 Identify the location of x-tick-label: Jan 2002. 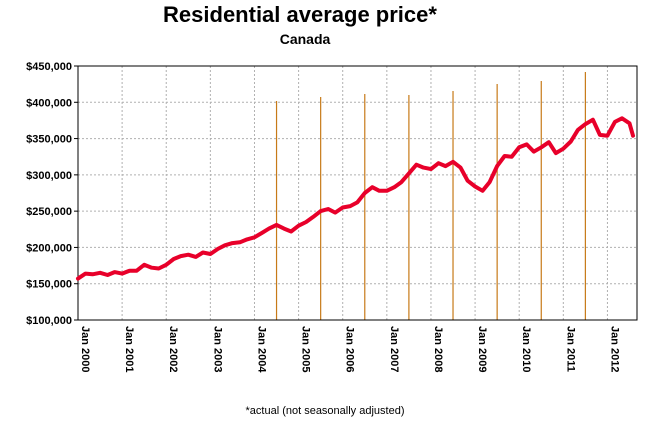
(173, 349).